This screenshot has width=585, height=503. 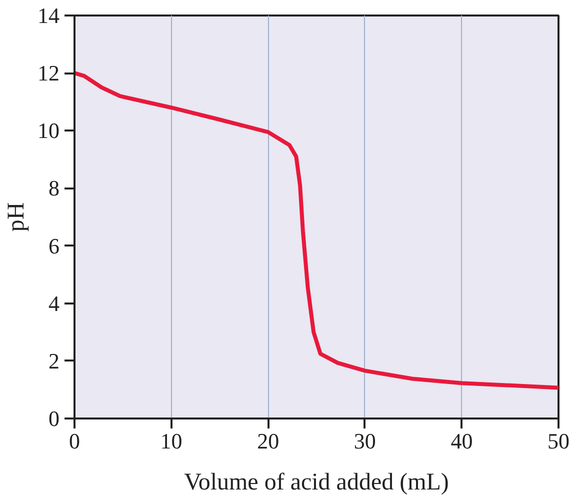 I want to click on y-tick-label: 6, so click(x=54, y=245).